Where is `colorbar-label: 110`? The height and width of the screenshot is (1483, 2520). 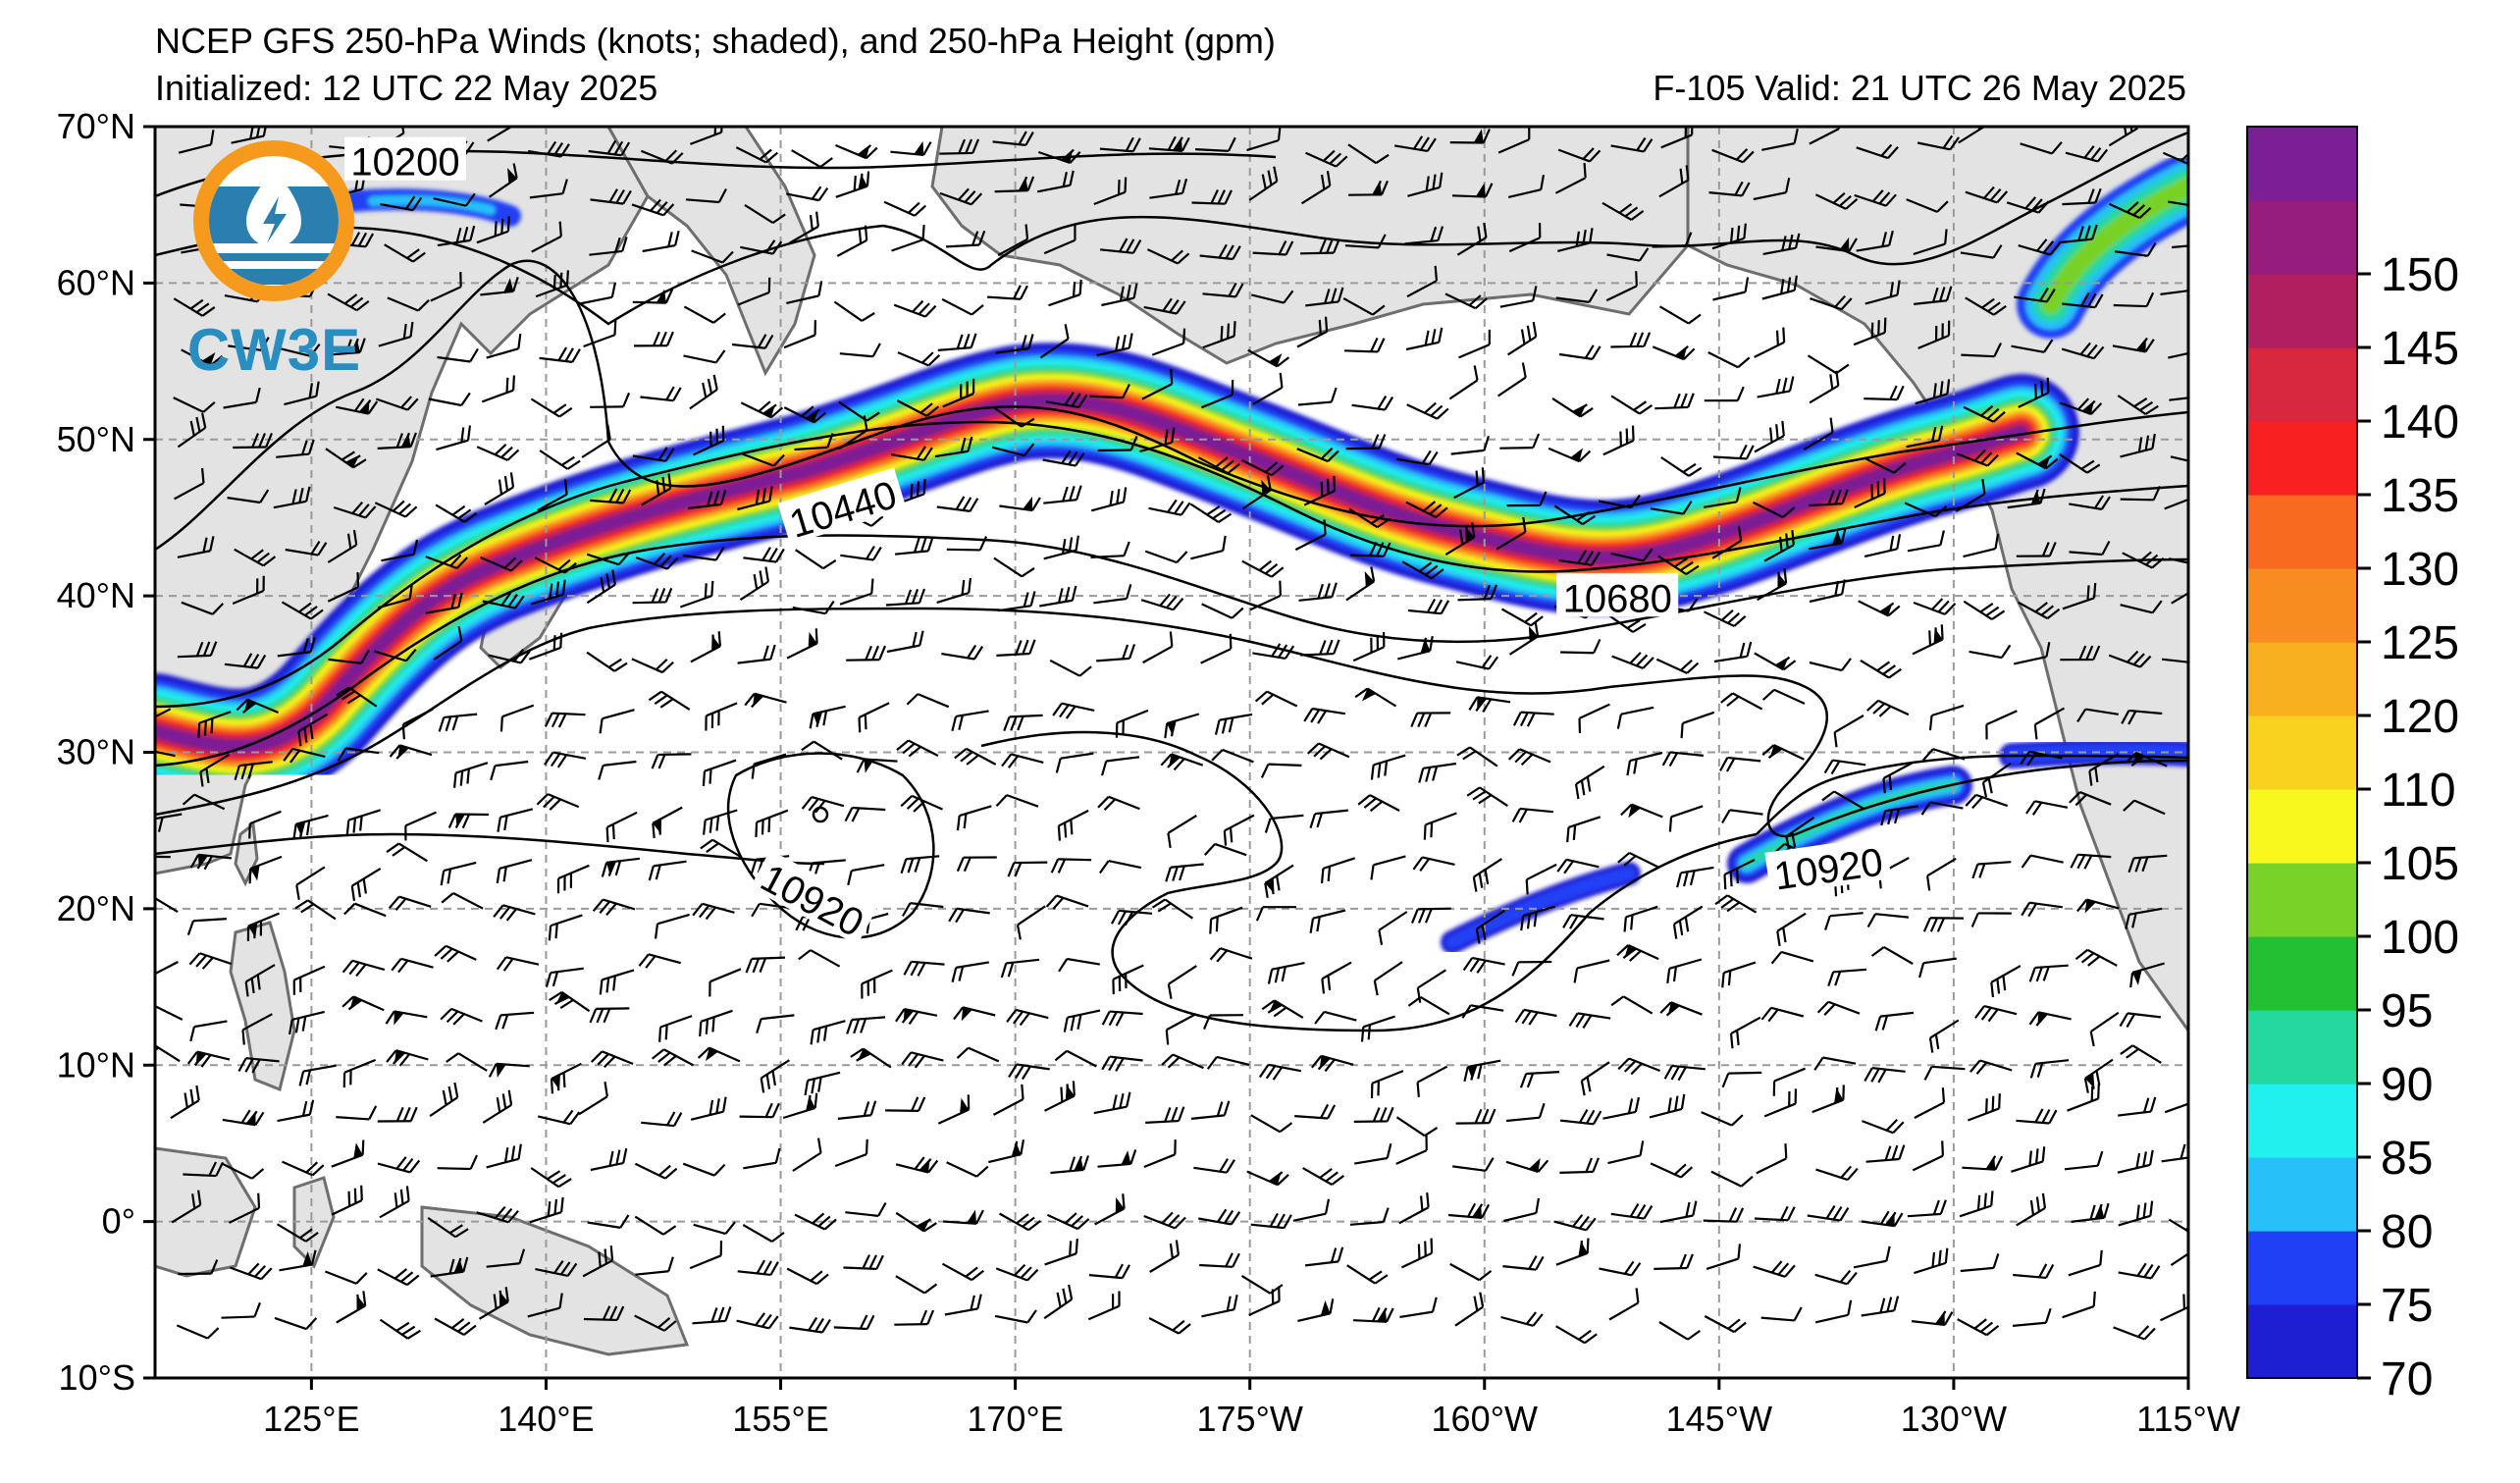
colorbar-label: 110 is located at coordinates (2418, 791).